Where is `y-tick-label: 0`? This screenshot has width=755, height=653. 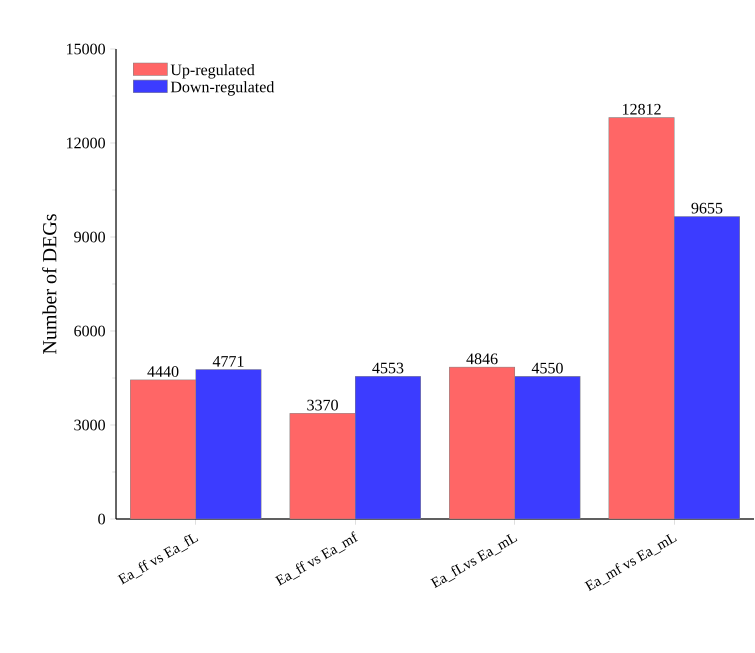 y-tick-label: 0 is located at coordinates (101, 519).